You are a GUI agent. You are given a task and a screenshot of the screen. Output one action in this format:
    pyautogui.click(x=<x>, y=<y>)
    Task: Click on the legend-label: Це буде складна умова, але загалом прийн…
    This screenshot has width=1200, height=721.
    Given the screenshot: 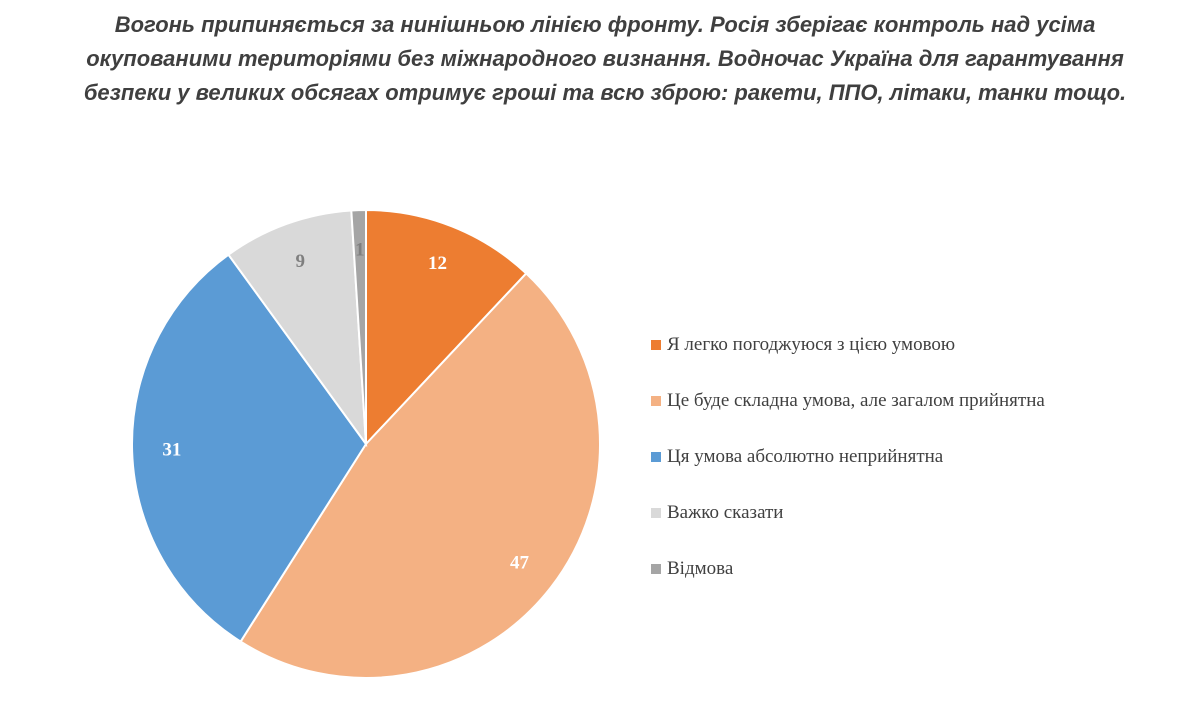 What is the action you would take?
    pyautogui.click(x=856, y=400)
    